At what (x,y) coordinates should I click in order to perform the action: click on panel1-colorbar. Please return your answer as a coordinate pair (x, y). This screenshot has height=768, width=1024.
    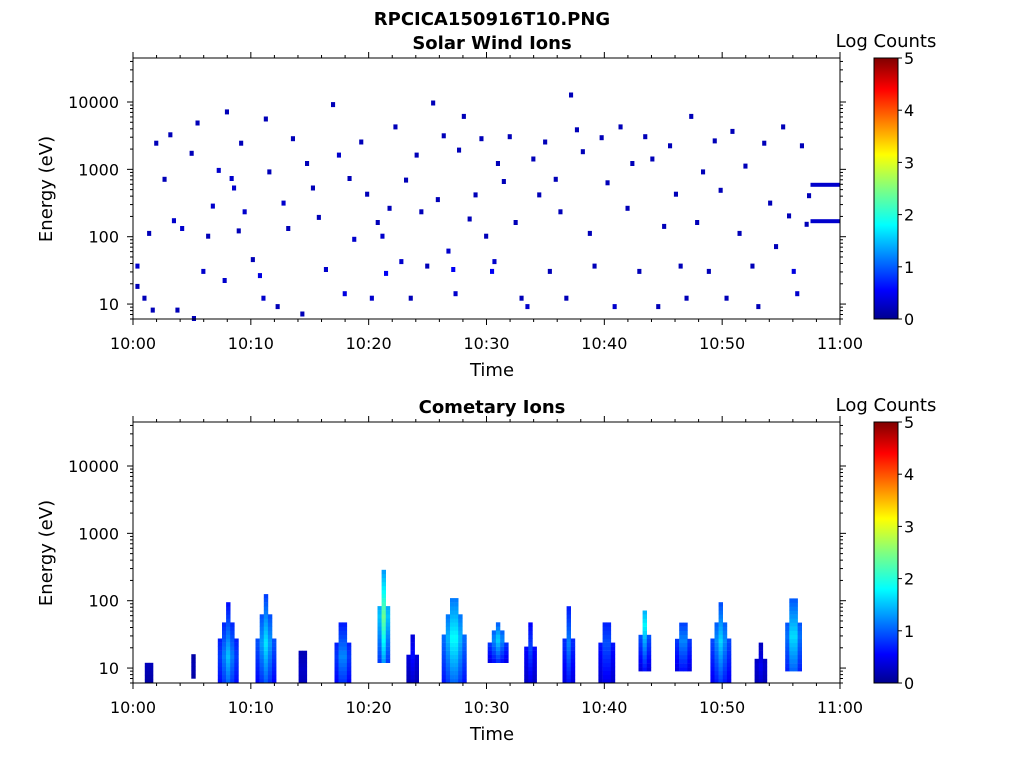
    Looking at the image, I should click on (886, 188).